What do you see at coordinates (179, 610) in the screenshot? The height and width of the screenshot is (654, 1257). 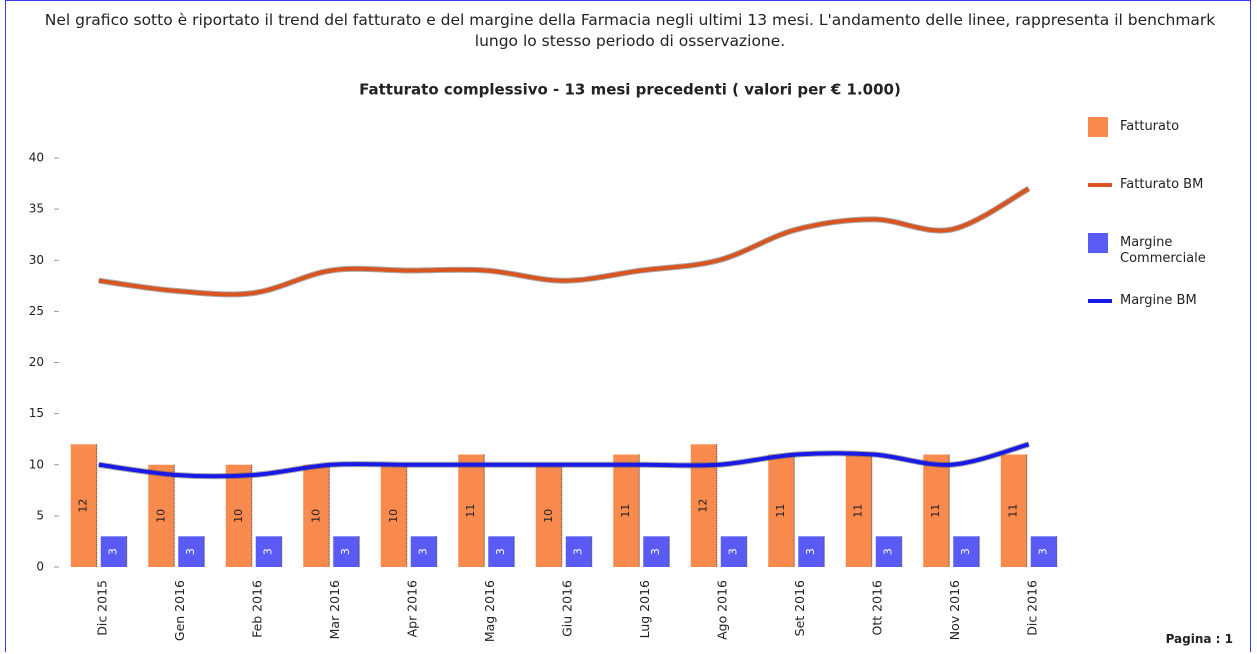 I see `x-tick-label: Gen 2016` at bounding box center [179, 610].